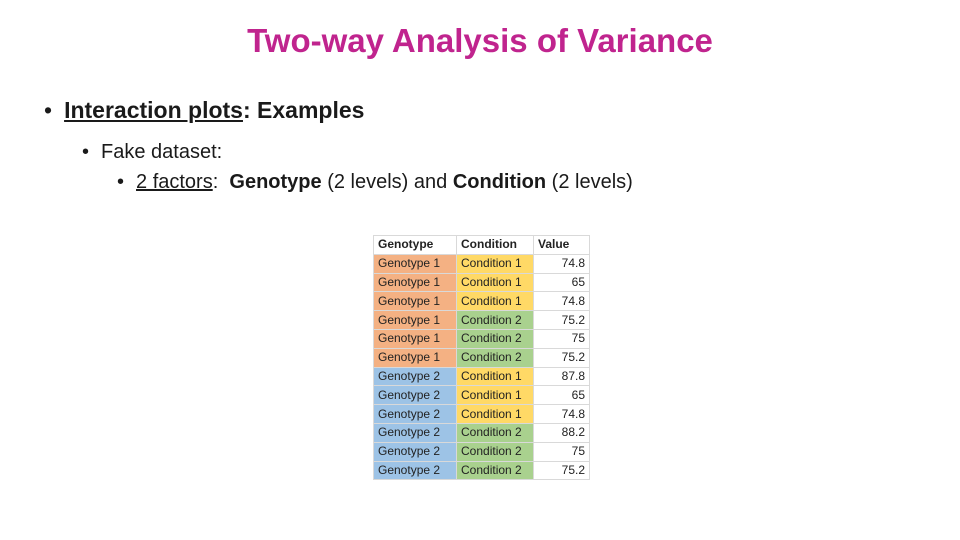  I want to click on table-row: Genotype 2 Condition 2 75, so click(481, 451).